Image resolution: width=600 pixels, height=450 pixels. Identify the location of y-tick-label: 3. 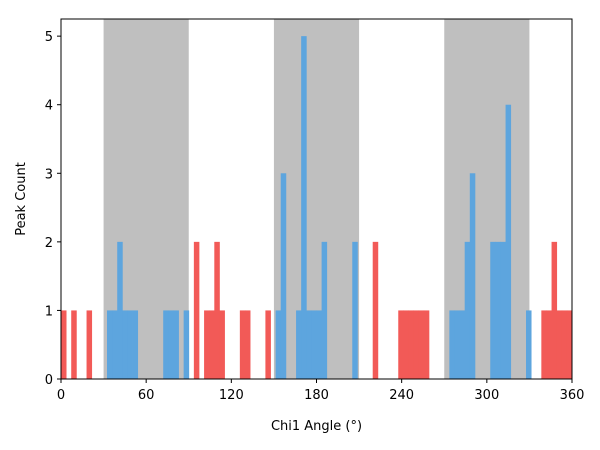
(49, 174).